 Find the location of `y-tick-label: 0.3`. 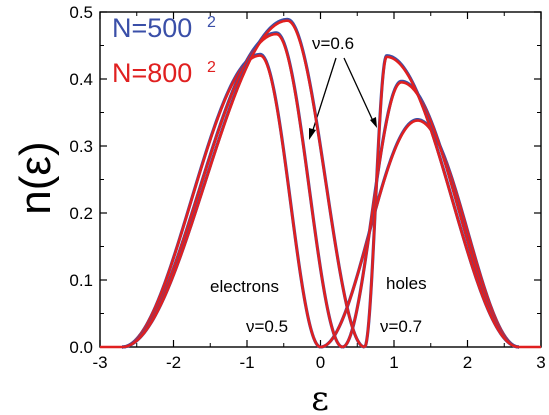

y-tick-label: 0.3 is located at coordinates (81, 146).